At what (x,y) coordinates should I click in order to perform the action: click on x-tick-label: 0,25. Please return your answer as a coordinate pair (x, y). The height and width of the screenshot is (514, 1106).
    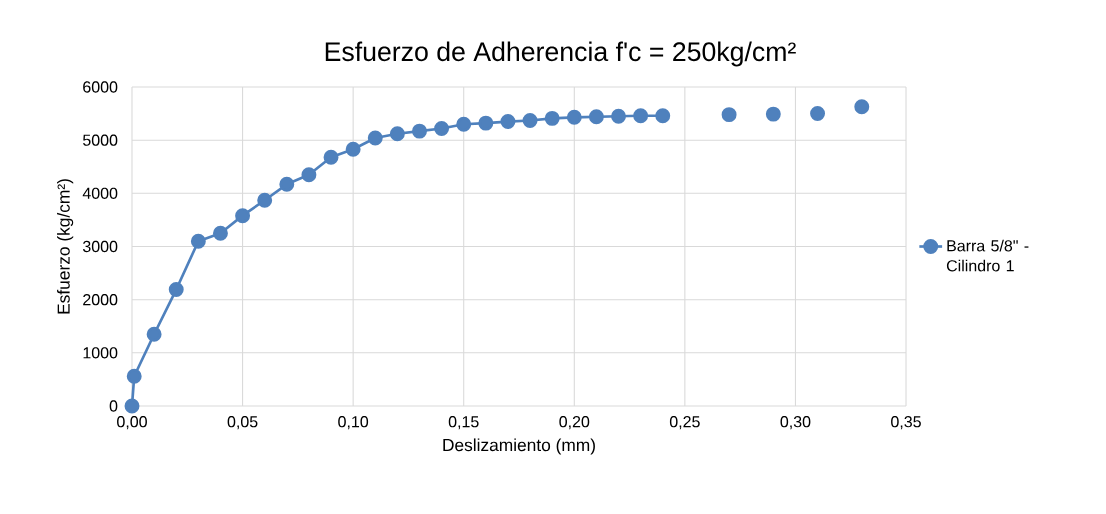
    Looking at the image, I should click on (684, 423).